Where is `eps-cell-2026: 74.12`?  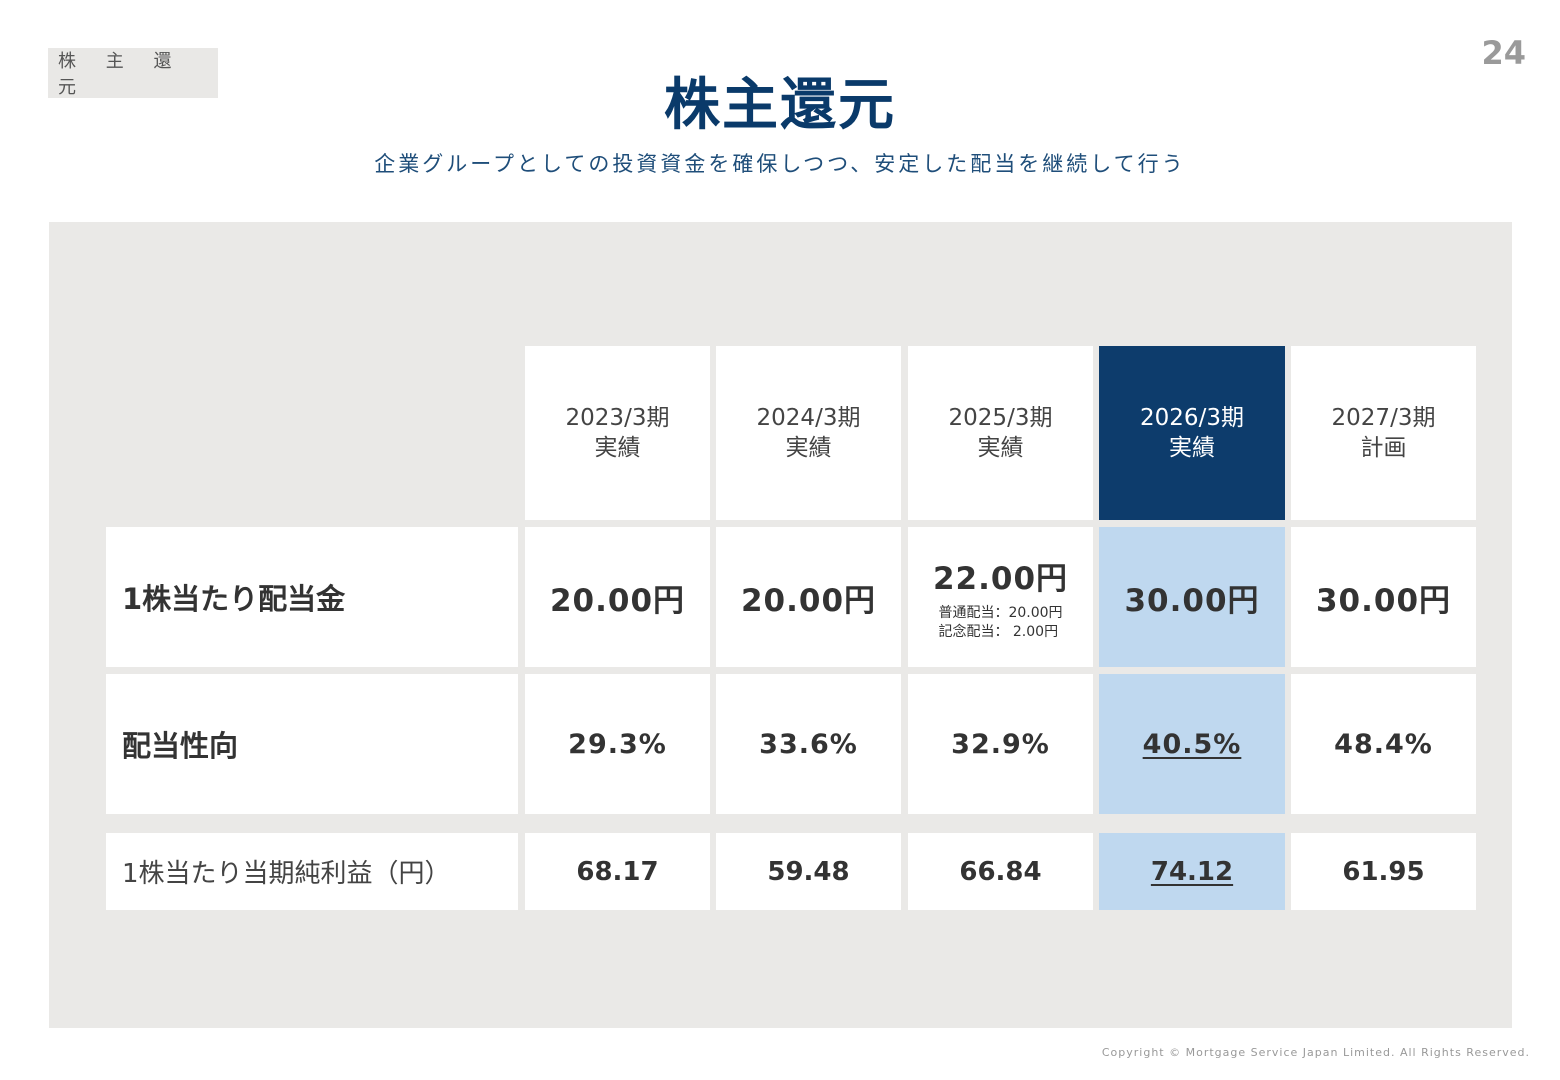 eps-cell-2026: 74.12 is located at coordinates (1192, 871).